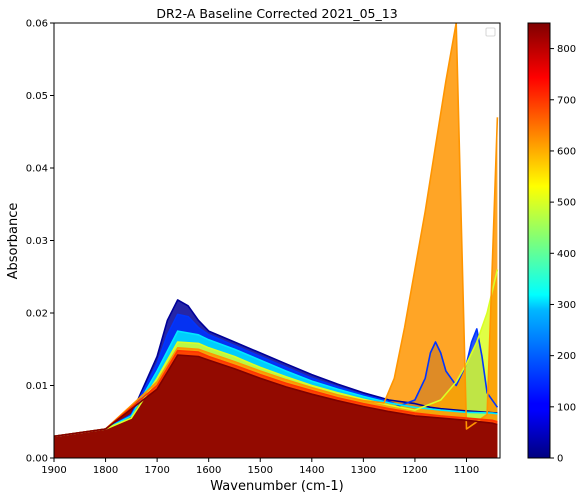 The height and width of the screenshot is (499, 582). I want to click on svg-text: 1100, so click(466, 470).